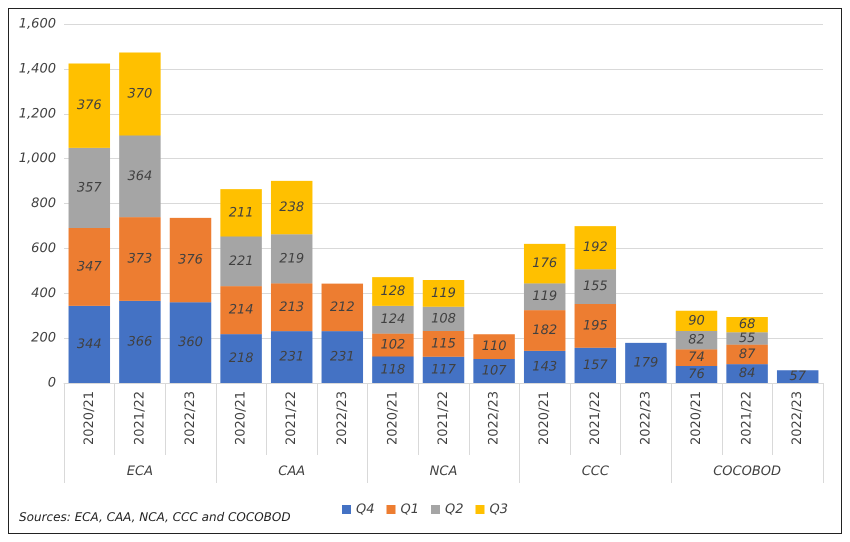 The height and width of the screenshot is (542, 850). I want to click on data-label: 238, so click(291, 208).